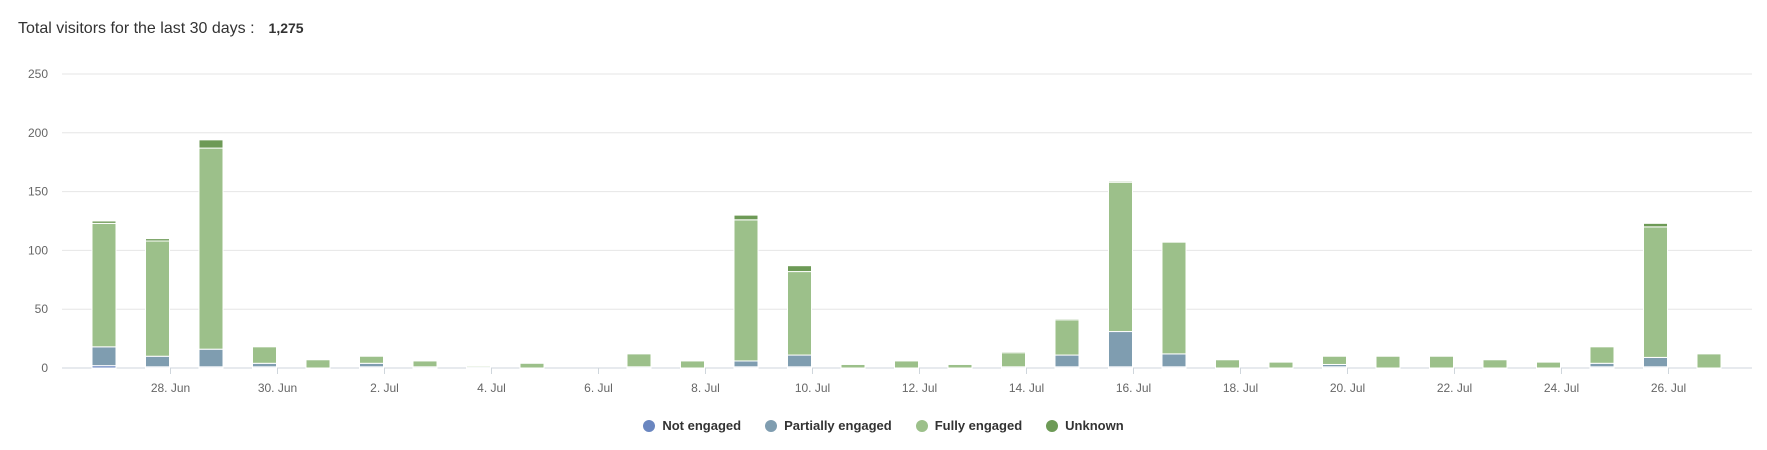  Describe the element at coordinates (44, 368) in the screenshot. I see `y-tick-label: 0` at that location.